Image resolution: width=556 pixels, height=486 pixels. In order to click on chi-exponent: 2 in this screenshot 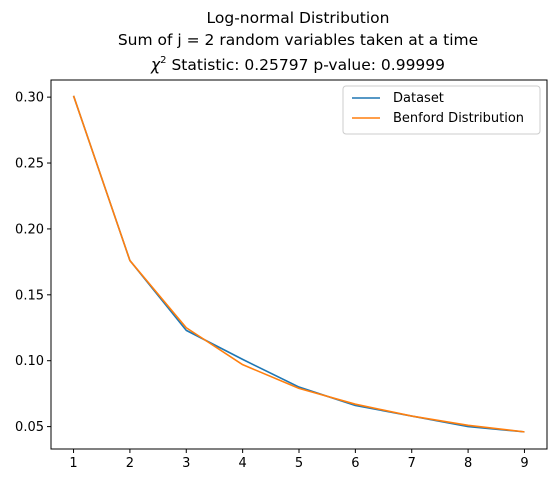, I will do `click(163, 60)`.